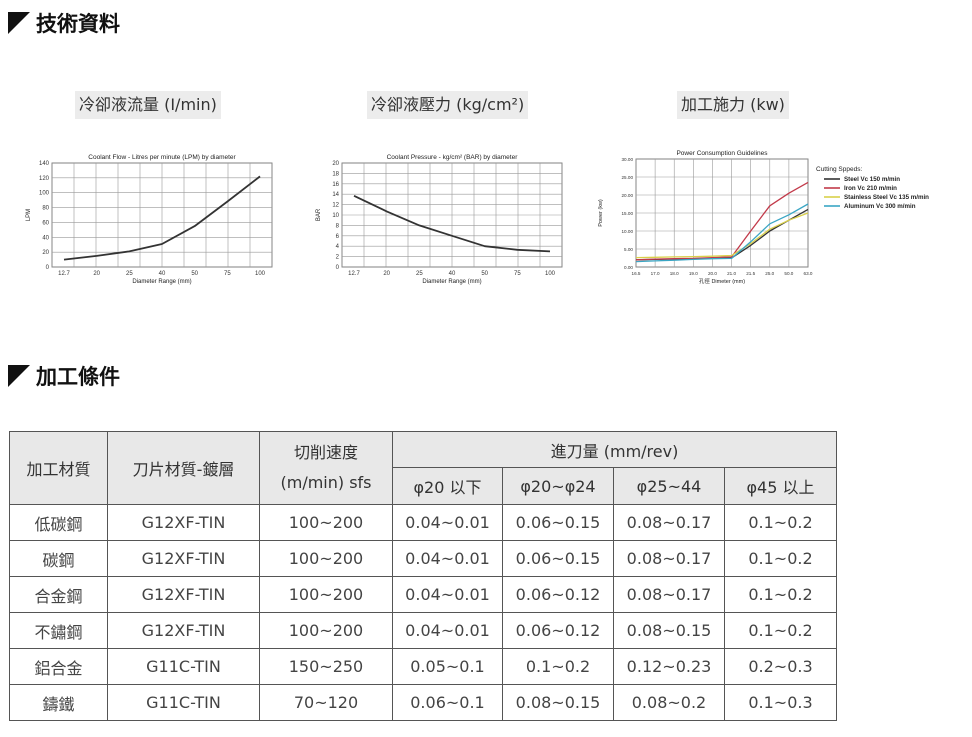 The image size is (972, 737). Describe the element at coordinates (674, 273) in the screenshot. I see `x-tick-label: 18.0` at that location.